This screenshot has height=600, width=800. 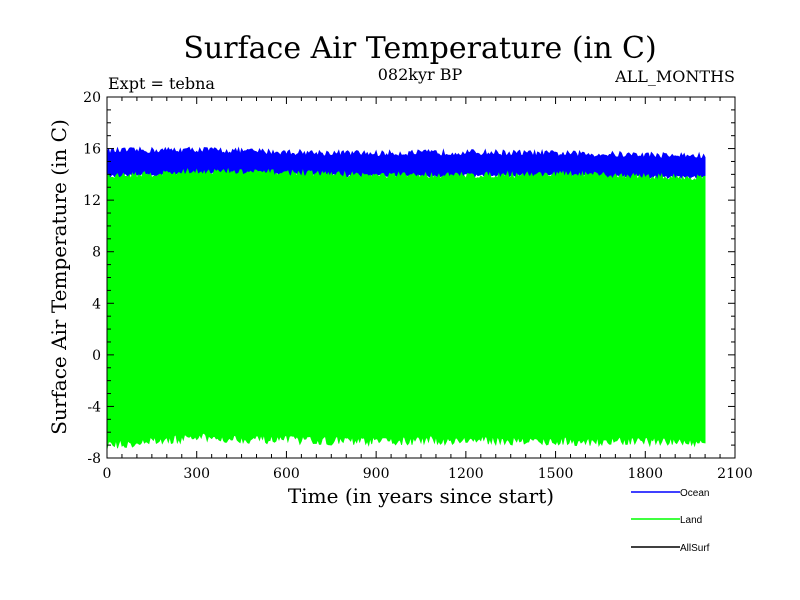 I want to click on x-tick-label: 1200, so click(x=466, y=474).